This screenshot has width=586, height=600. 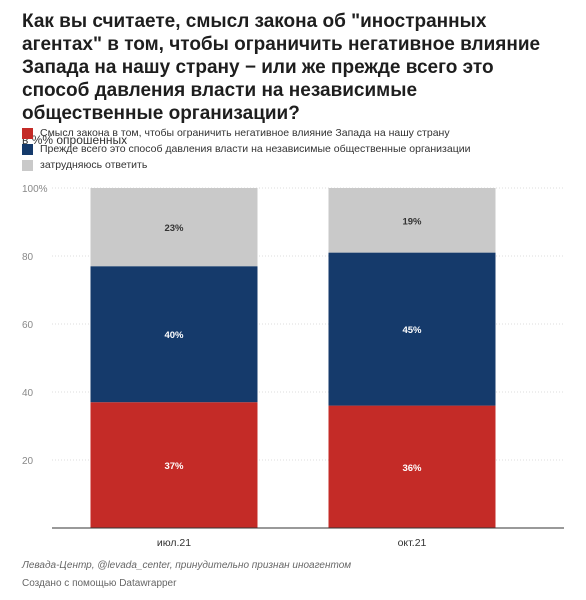 I want to click on data-label: 45%, so click(x=412, y=330).